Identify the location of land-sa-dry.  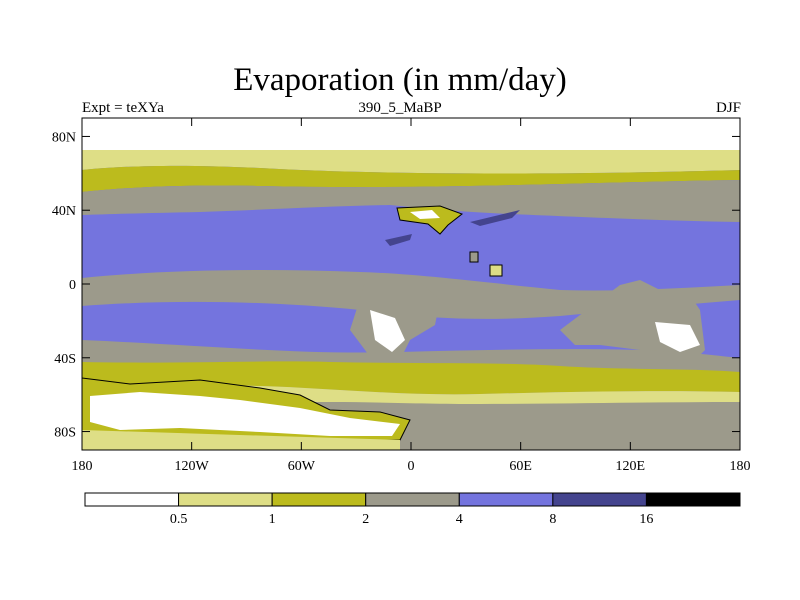
(387, 331).